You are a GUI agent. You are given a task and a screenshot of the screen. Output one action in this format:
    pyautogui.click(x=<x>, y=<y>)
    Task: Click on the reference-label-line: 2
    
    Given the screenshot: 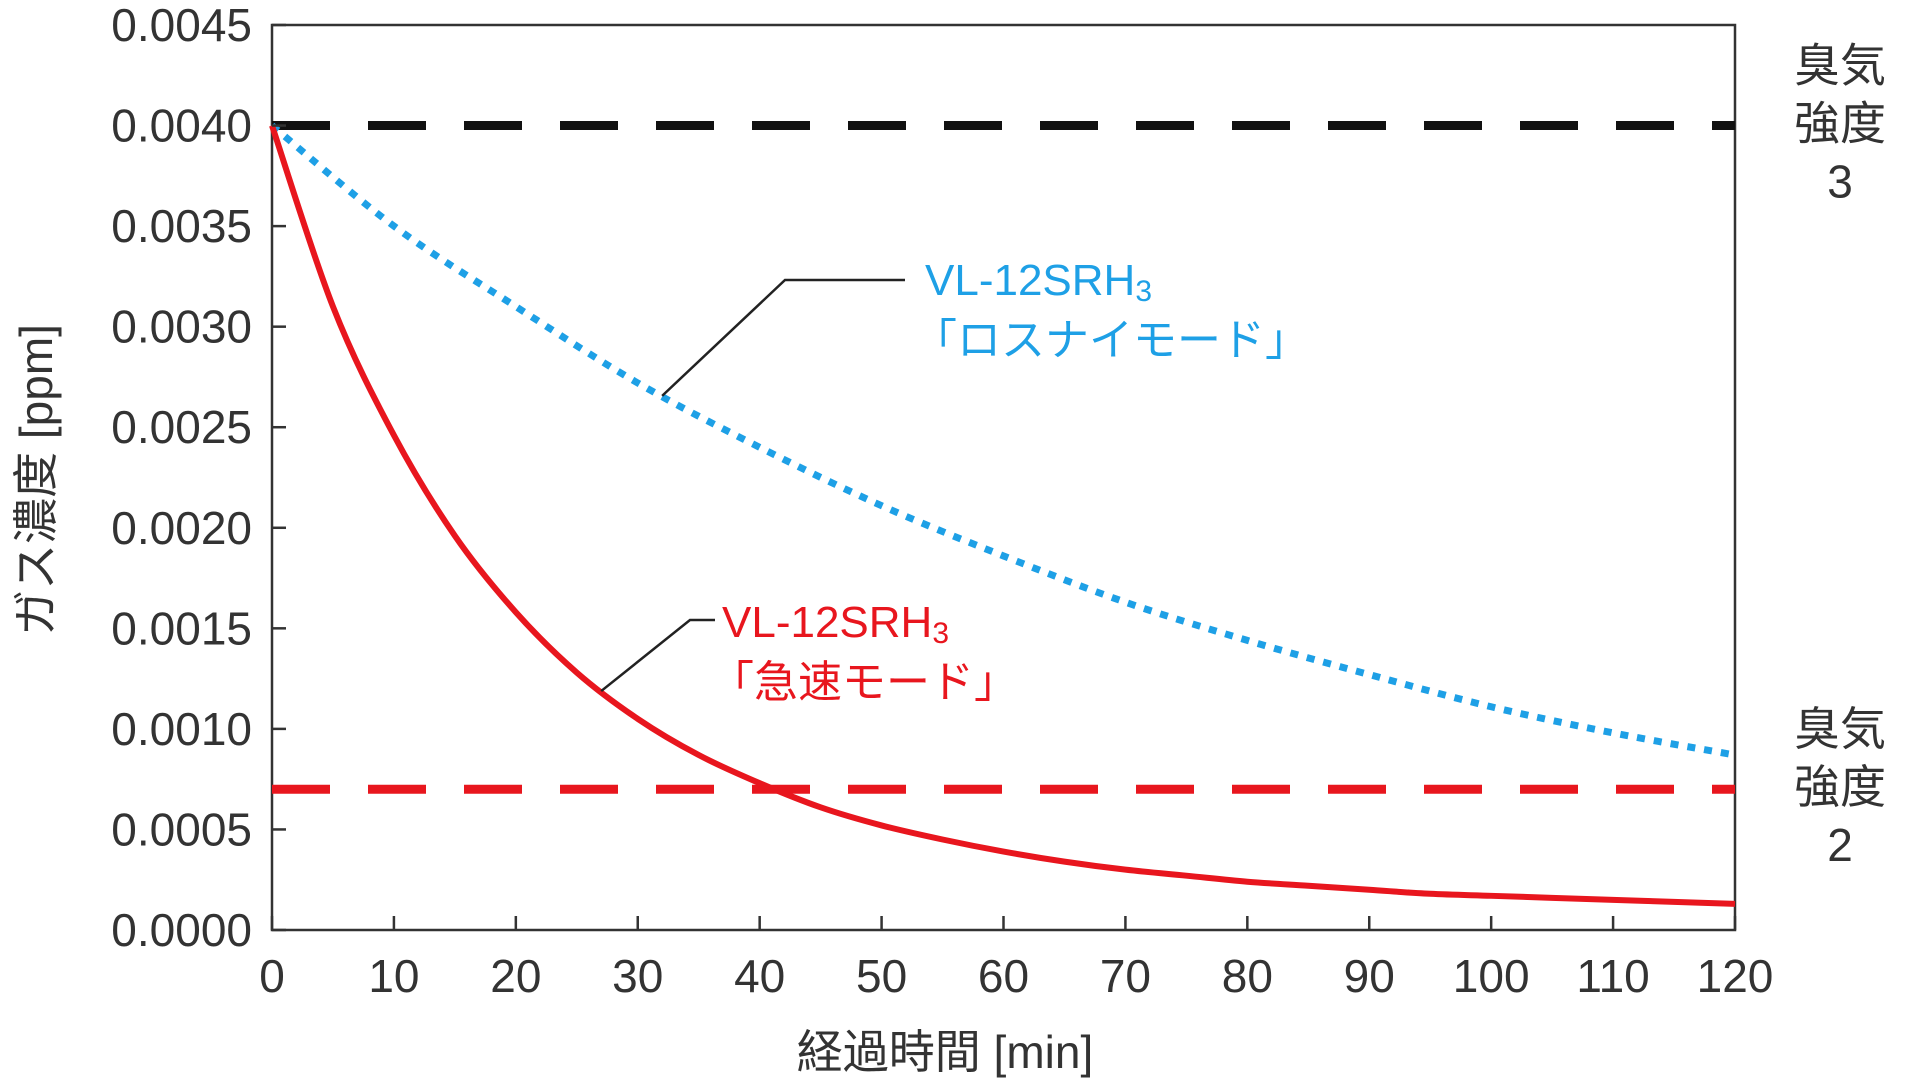 What is the action you would take?
    pyautogui.click(x=1840, y=845)
    